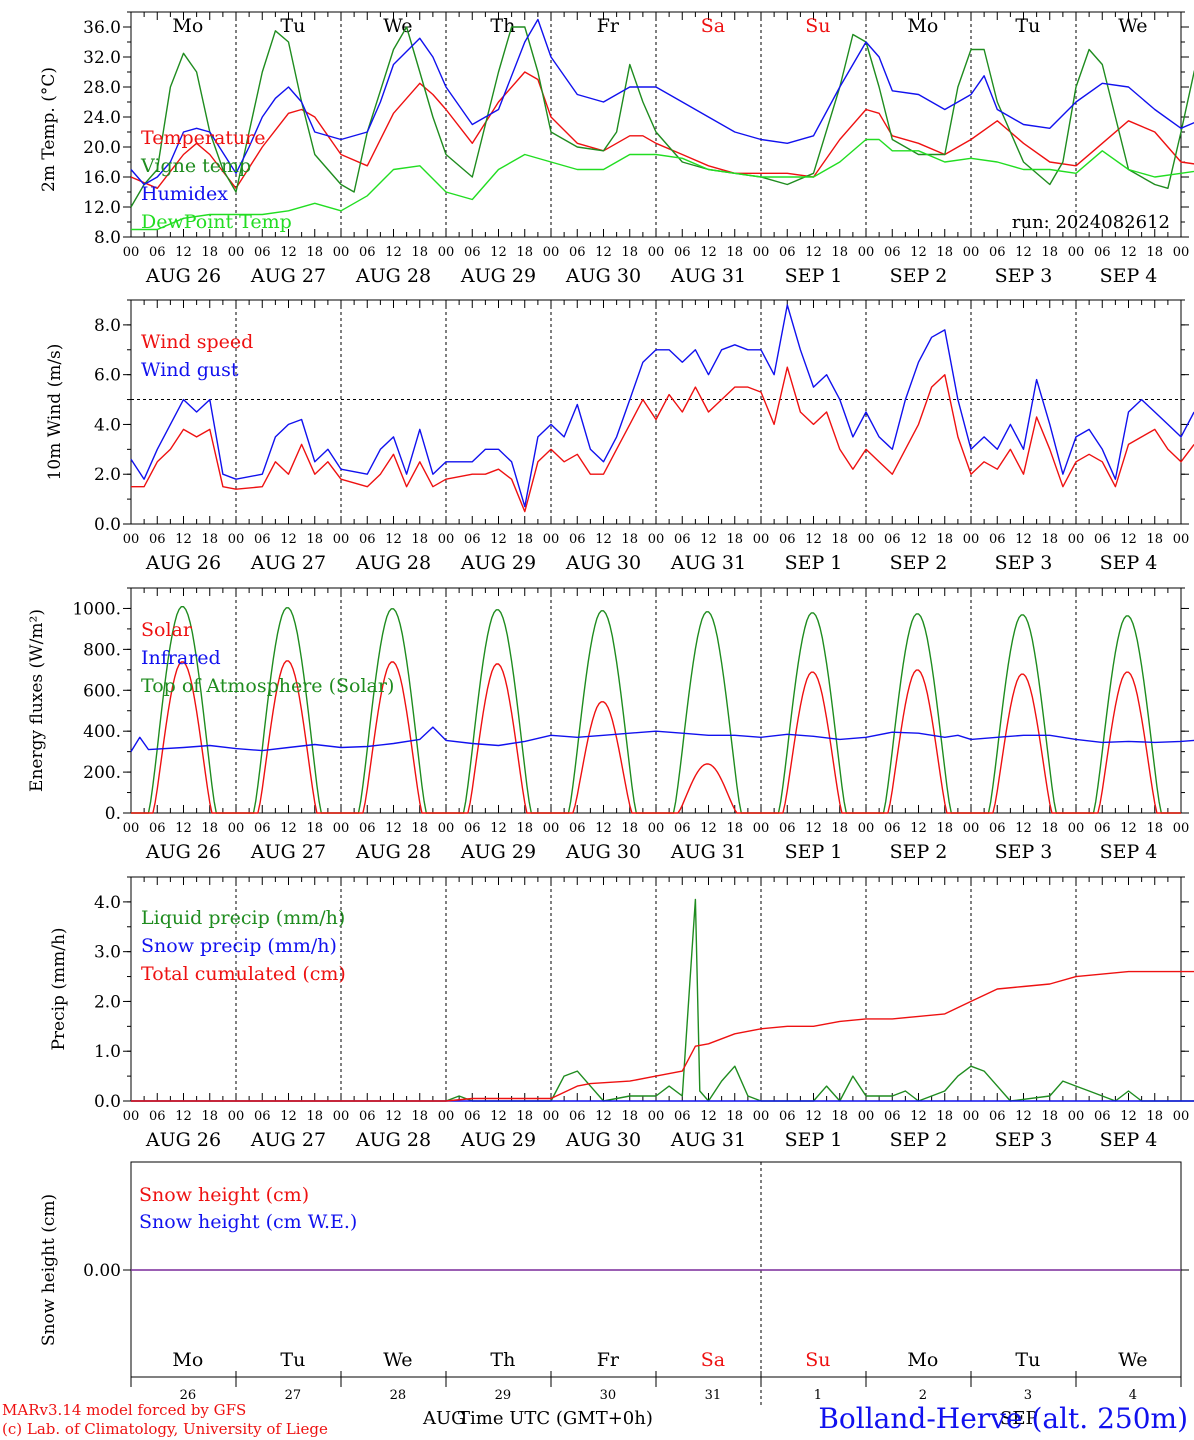  I want to click on weekday-label: Mo, so click(922, 26).